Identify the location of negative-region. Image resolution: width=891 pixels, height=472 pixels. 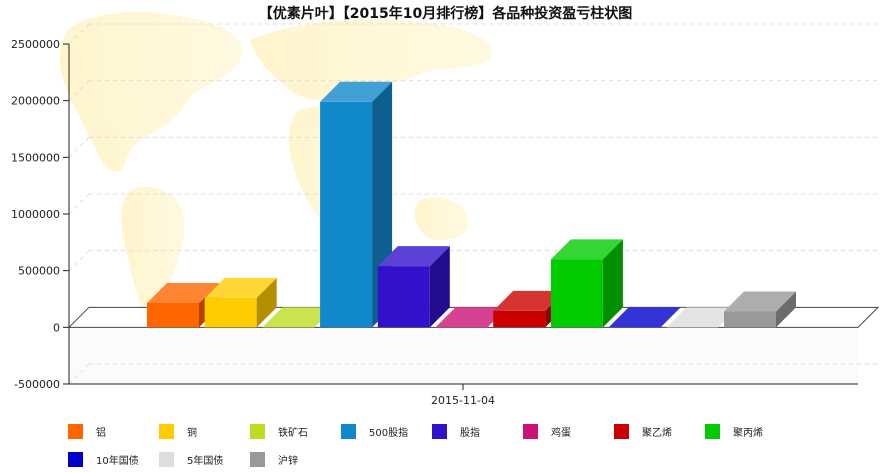
(463, 355).